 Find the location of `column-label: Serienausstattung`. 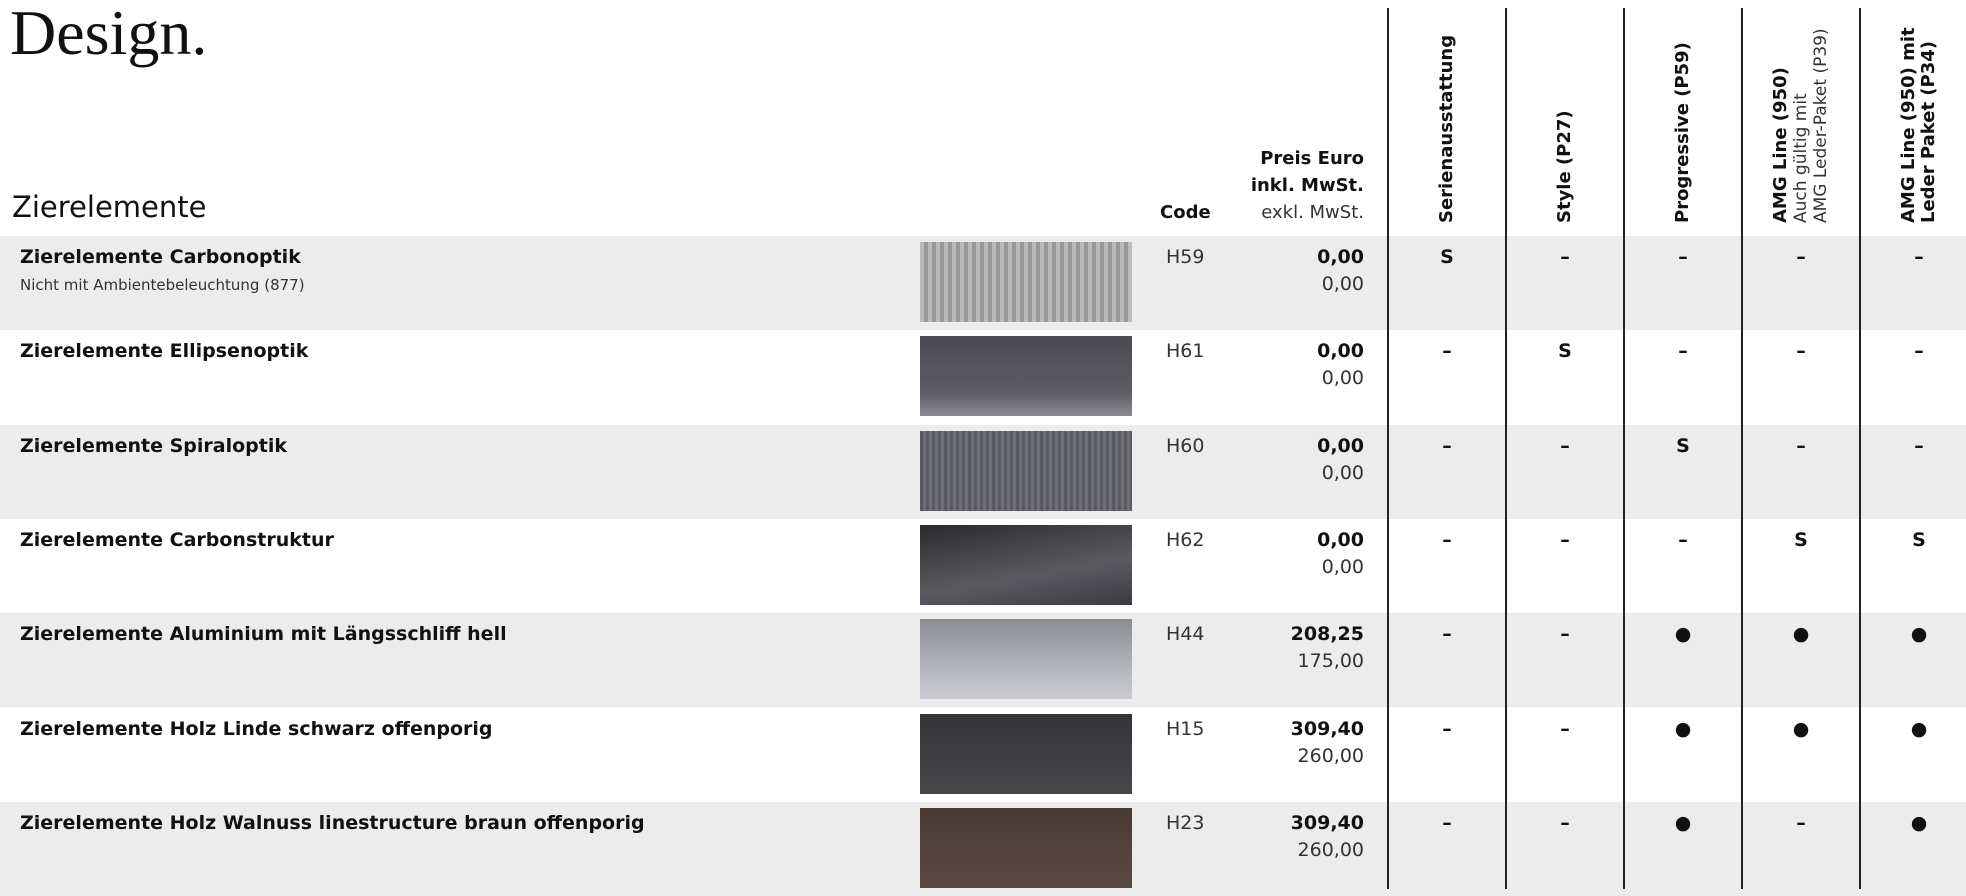

column-label: Serienausstattung is located at coordinates (1446, 128).